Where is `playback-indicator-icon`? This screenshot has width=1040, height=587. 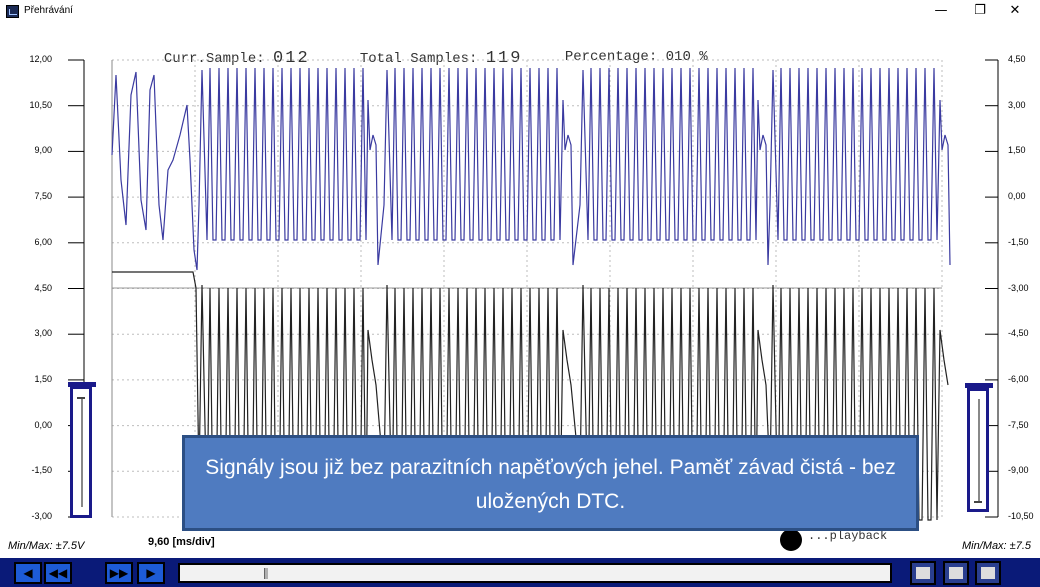 playback-indicator-icon is located at coordinates (791, 540).